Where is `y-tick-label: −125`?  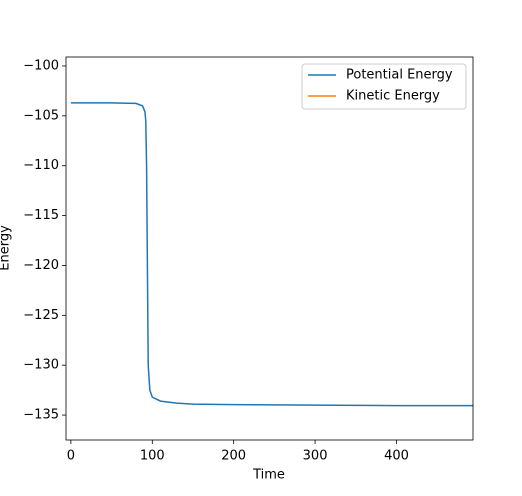 y-tick-label: −125 is located at coordinates (41, 315).